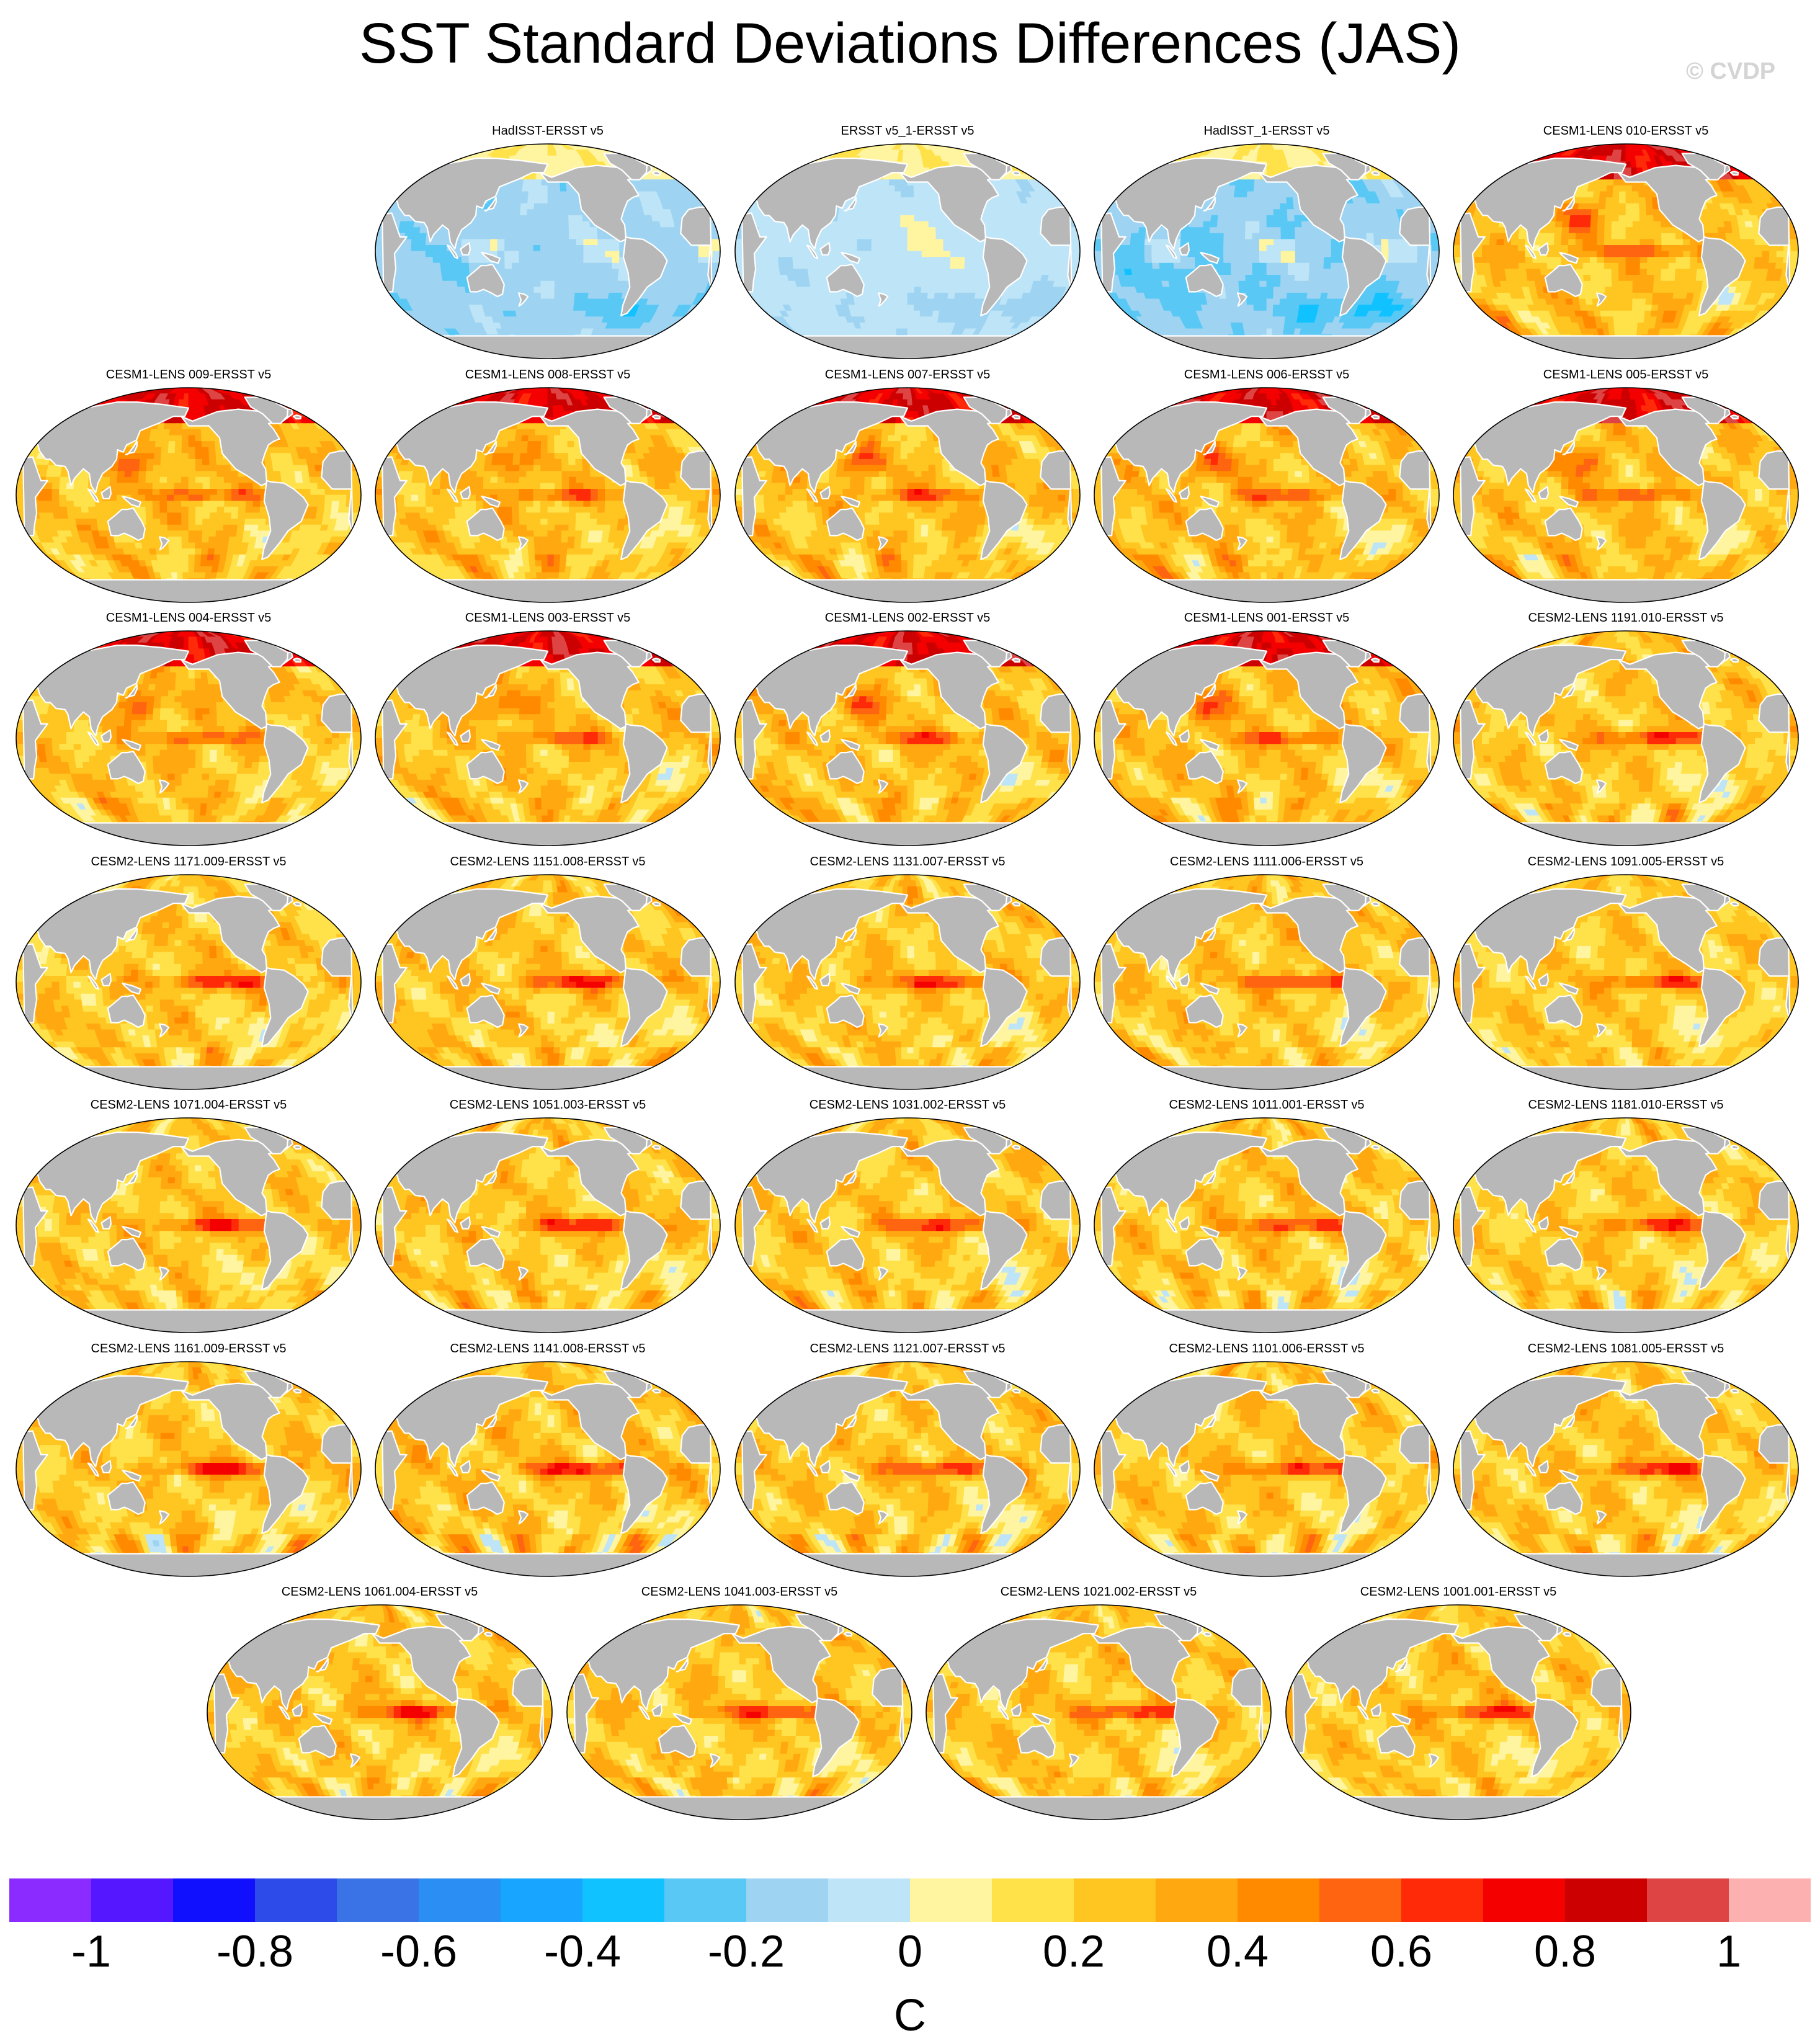 The image size is (1820, 2041). Describe the element at coordinates (907, 131) in the screenshot. I see `panel-title: ERSST v5_1-ERSST v5` at that location.